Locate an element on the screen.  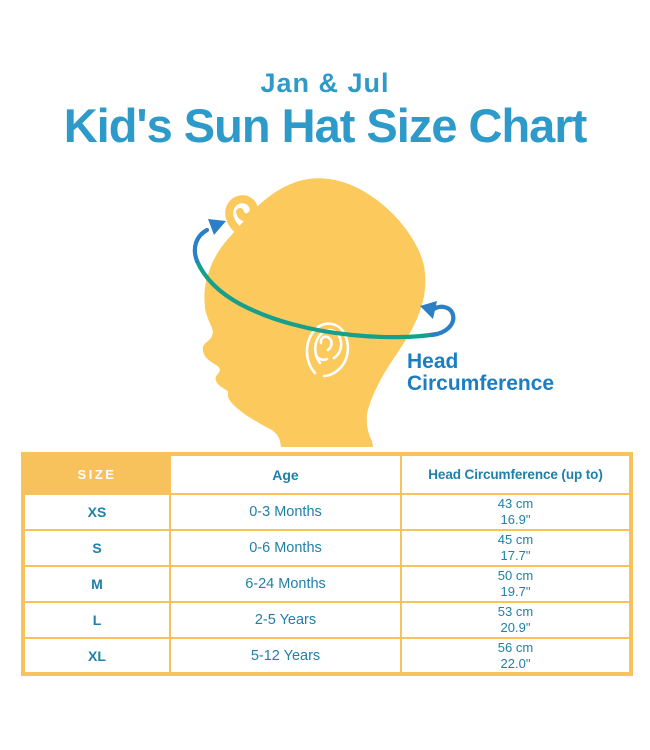
table-row-l: L 2-5 Years 53 cm 20.9" is located at coordinates (327, 620).